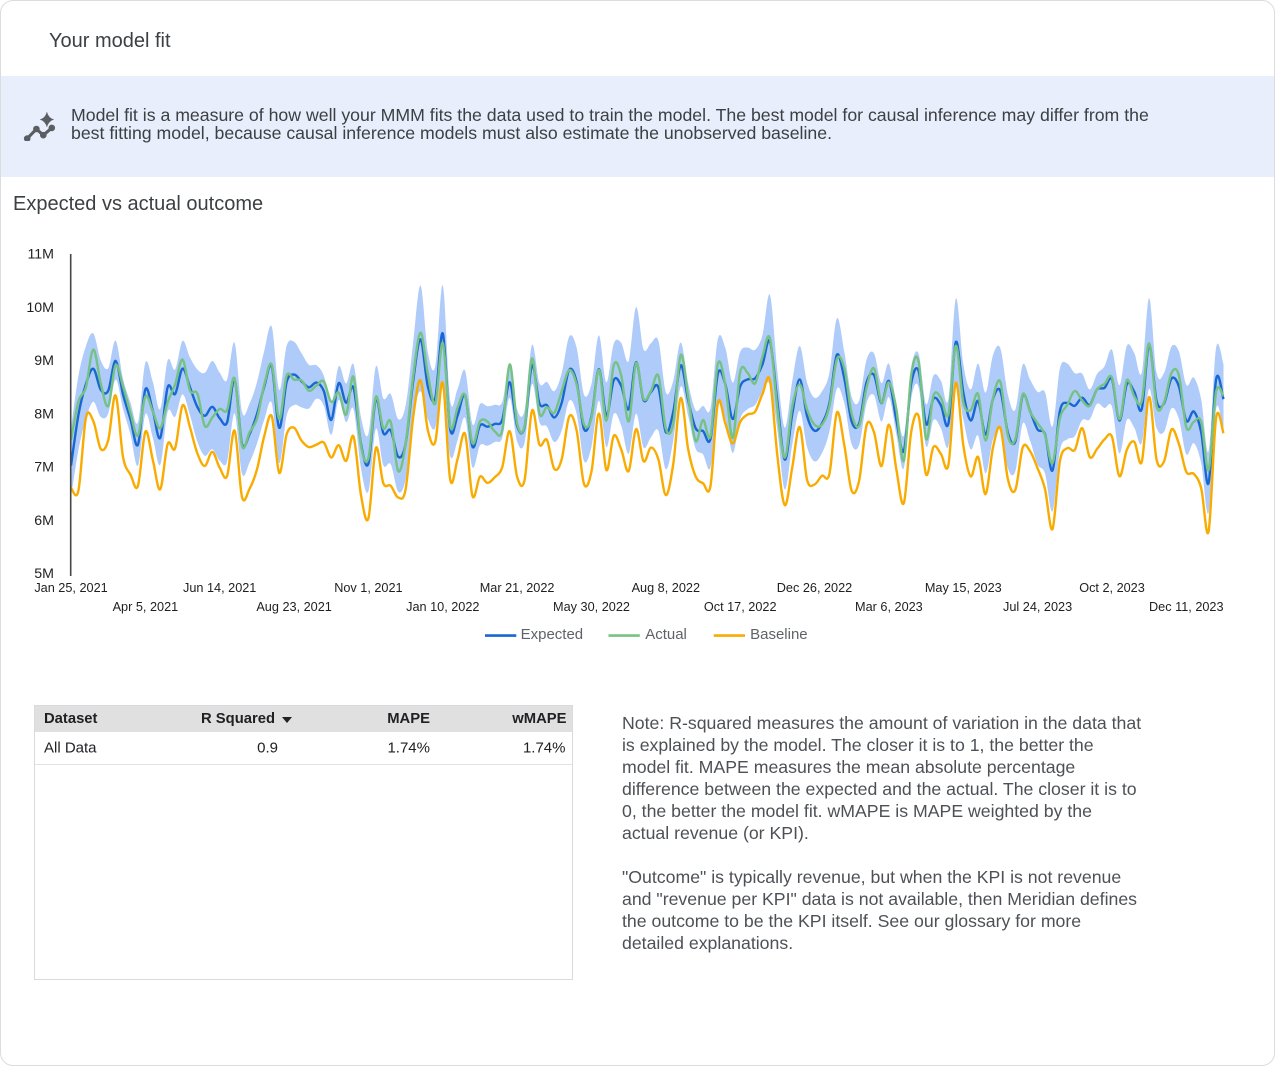 This screenshot has height=1066, width=1275. Describe the element at coordinates (889, 607) in the screenshot. I see `svg-text: Mar 6, 2023` at that location.